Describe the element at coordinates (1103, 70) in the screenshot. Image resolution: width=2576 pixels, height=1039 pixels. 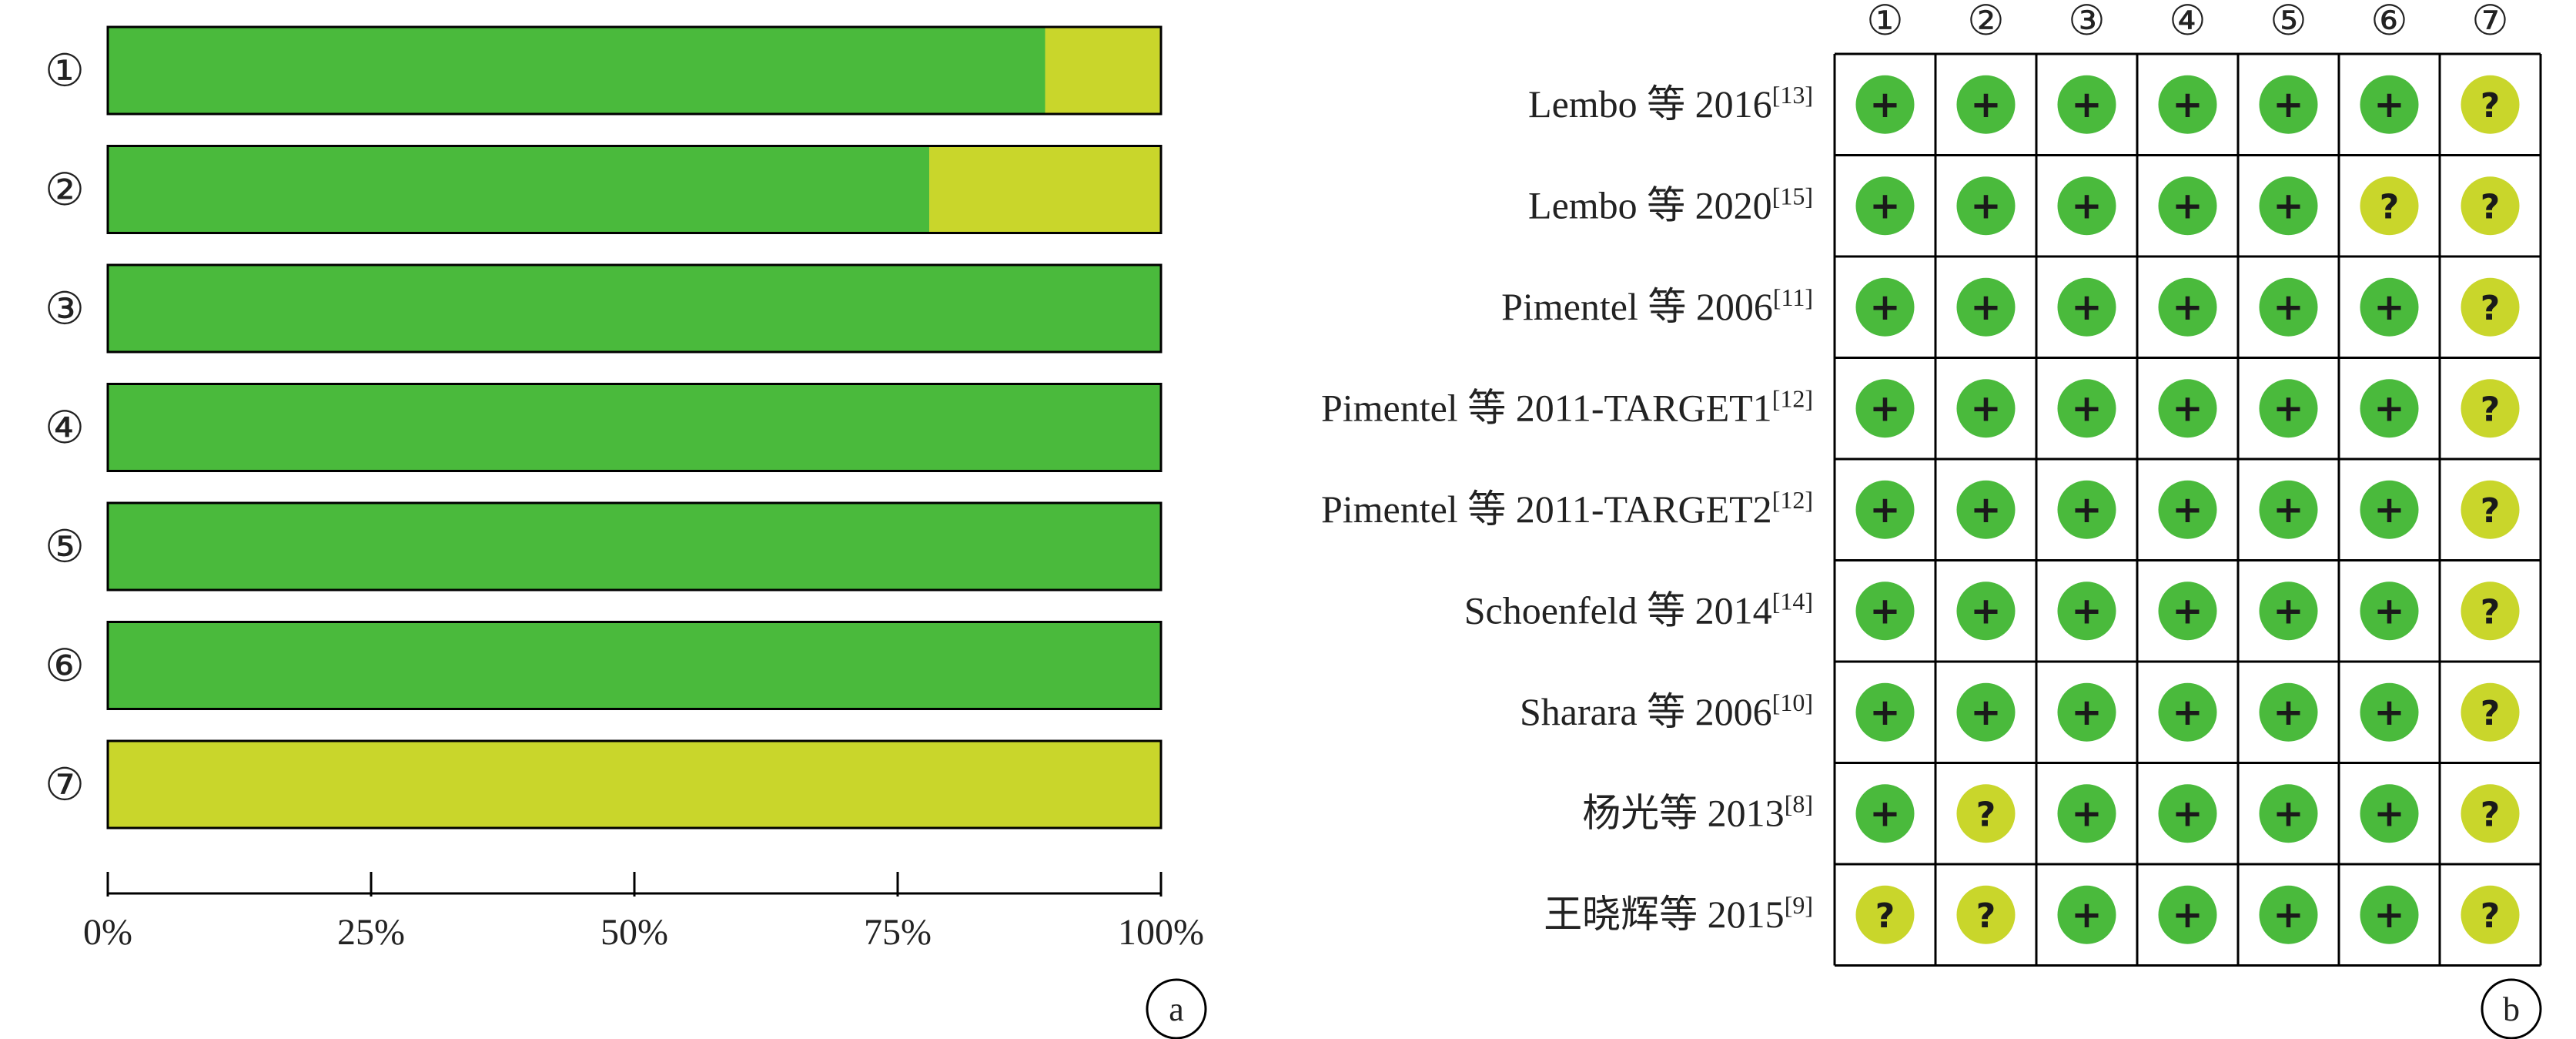
I see `bar-segment-unclear-risk` at that location.